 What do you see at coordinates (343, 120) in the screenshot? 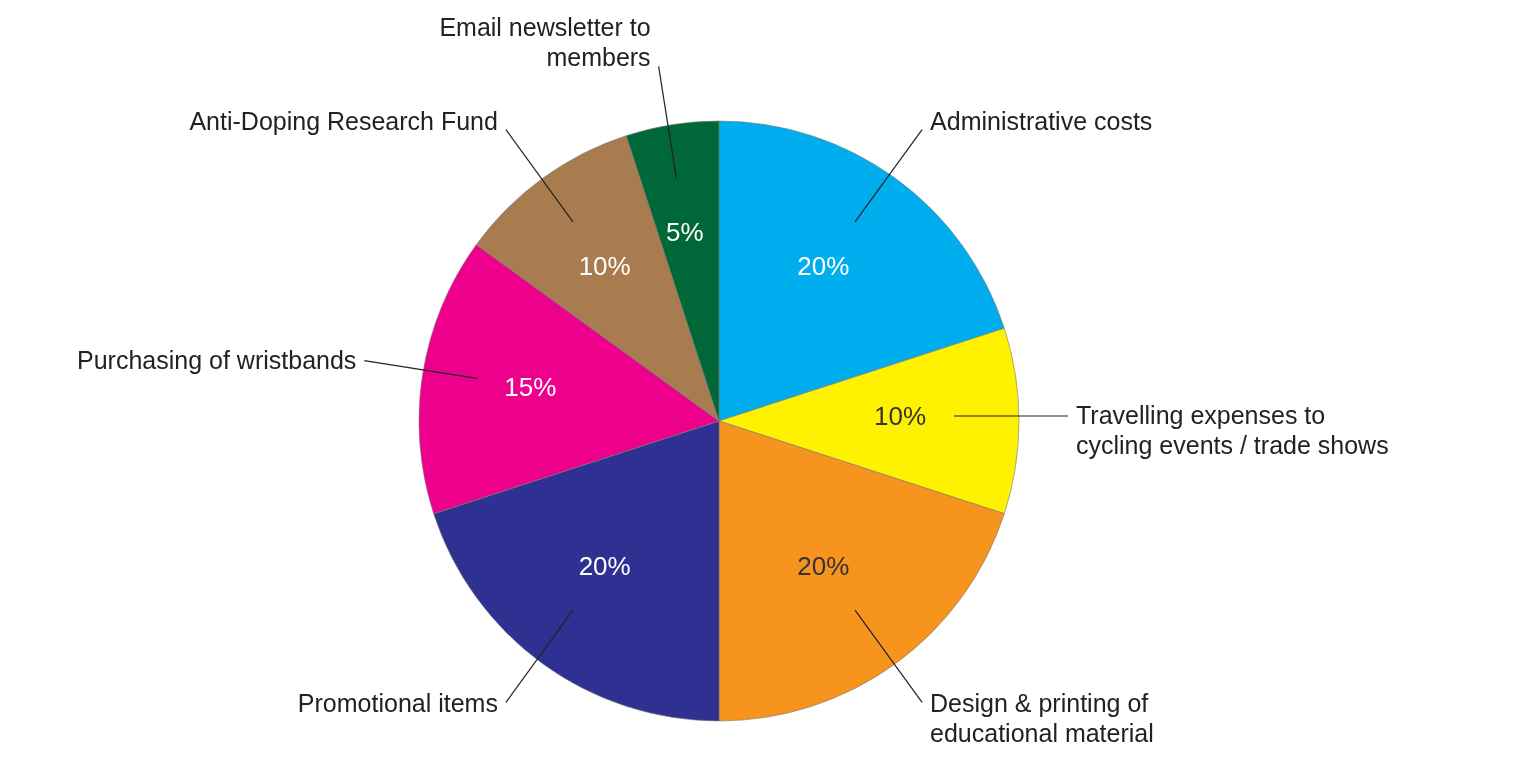
I see `slice-label: Anti-Doping Research Fund` at bounding box center [343, 120].